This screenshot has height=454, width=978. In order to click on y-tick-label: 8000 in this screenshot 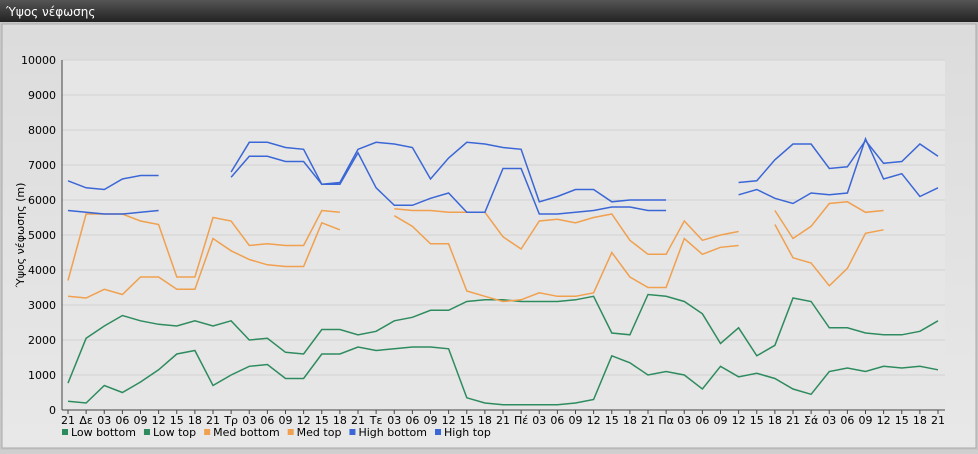, I will do `click(42, 130)`.